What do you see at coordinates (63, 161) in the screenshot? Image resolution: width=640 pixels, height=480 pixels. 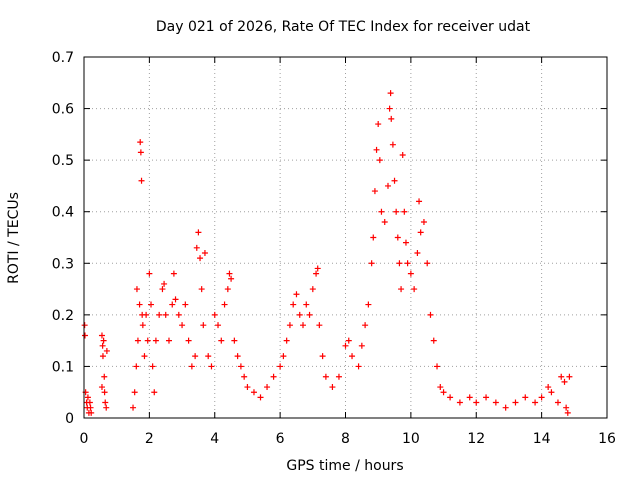 I see `y-tick-label: 0.5` at bounding box center [63, 161].